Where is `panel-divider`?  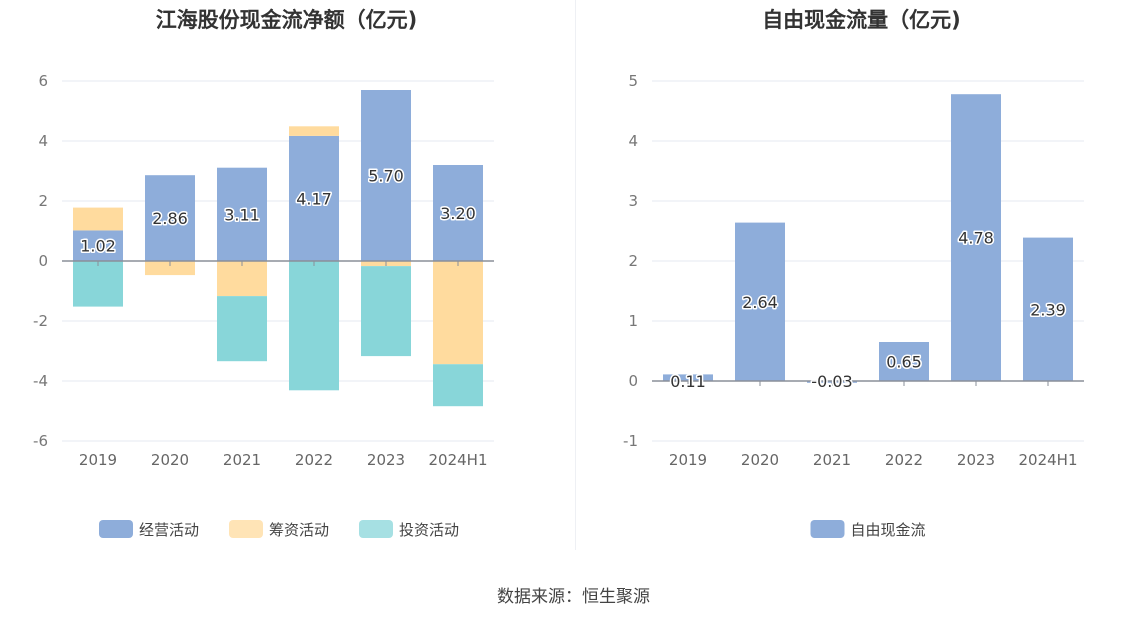 panel-divider is located at coordinates (575, 275).